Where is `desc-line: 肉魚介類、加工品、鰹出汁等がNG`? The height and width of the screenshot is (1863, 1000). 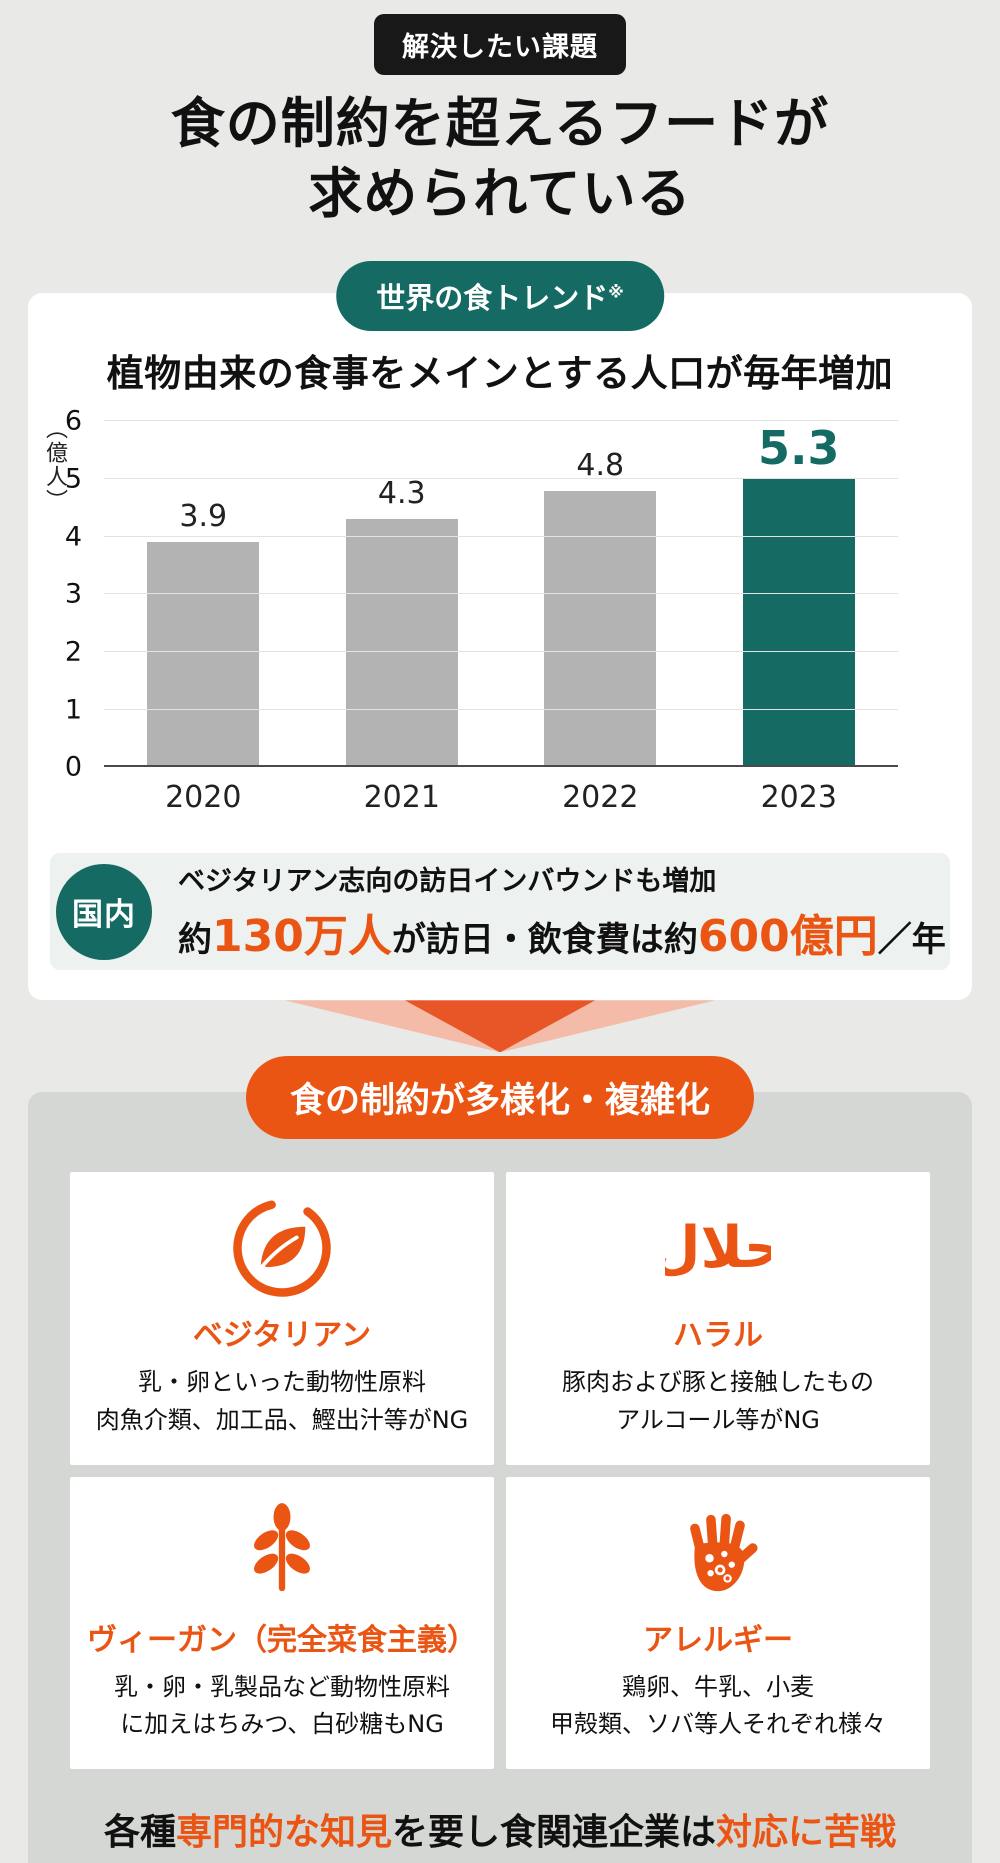
desc-line: 肉魚介類、加工品、鰹出汁等がNG is located at coordinates (282, 1419).